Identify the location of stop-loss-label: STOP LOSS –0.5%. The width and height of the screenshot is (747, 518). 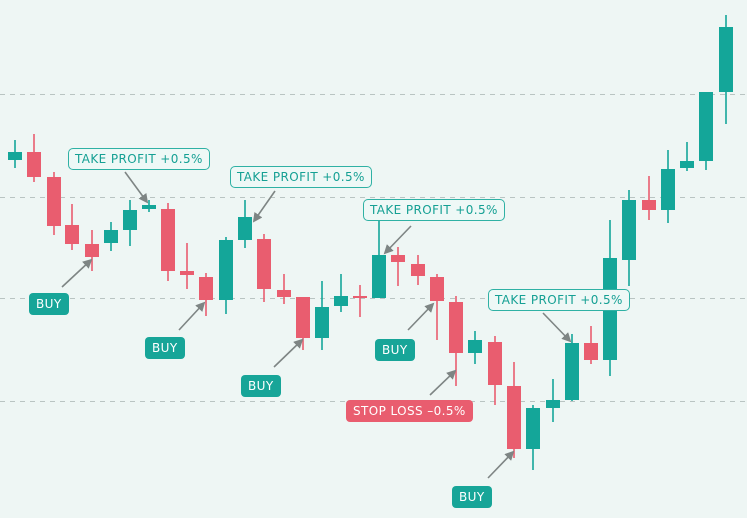
(409, 411).